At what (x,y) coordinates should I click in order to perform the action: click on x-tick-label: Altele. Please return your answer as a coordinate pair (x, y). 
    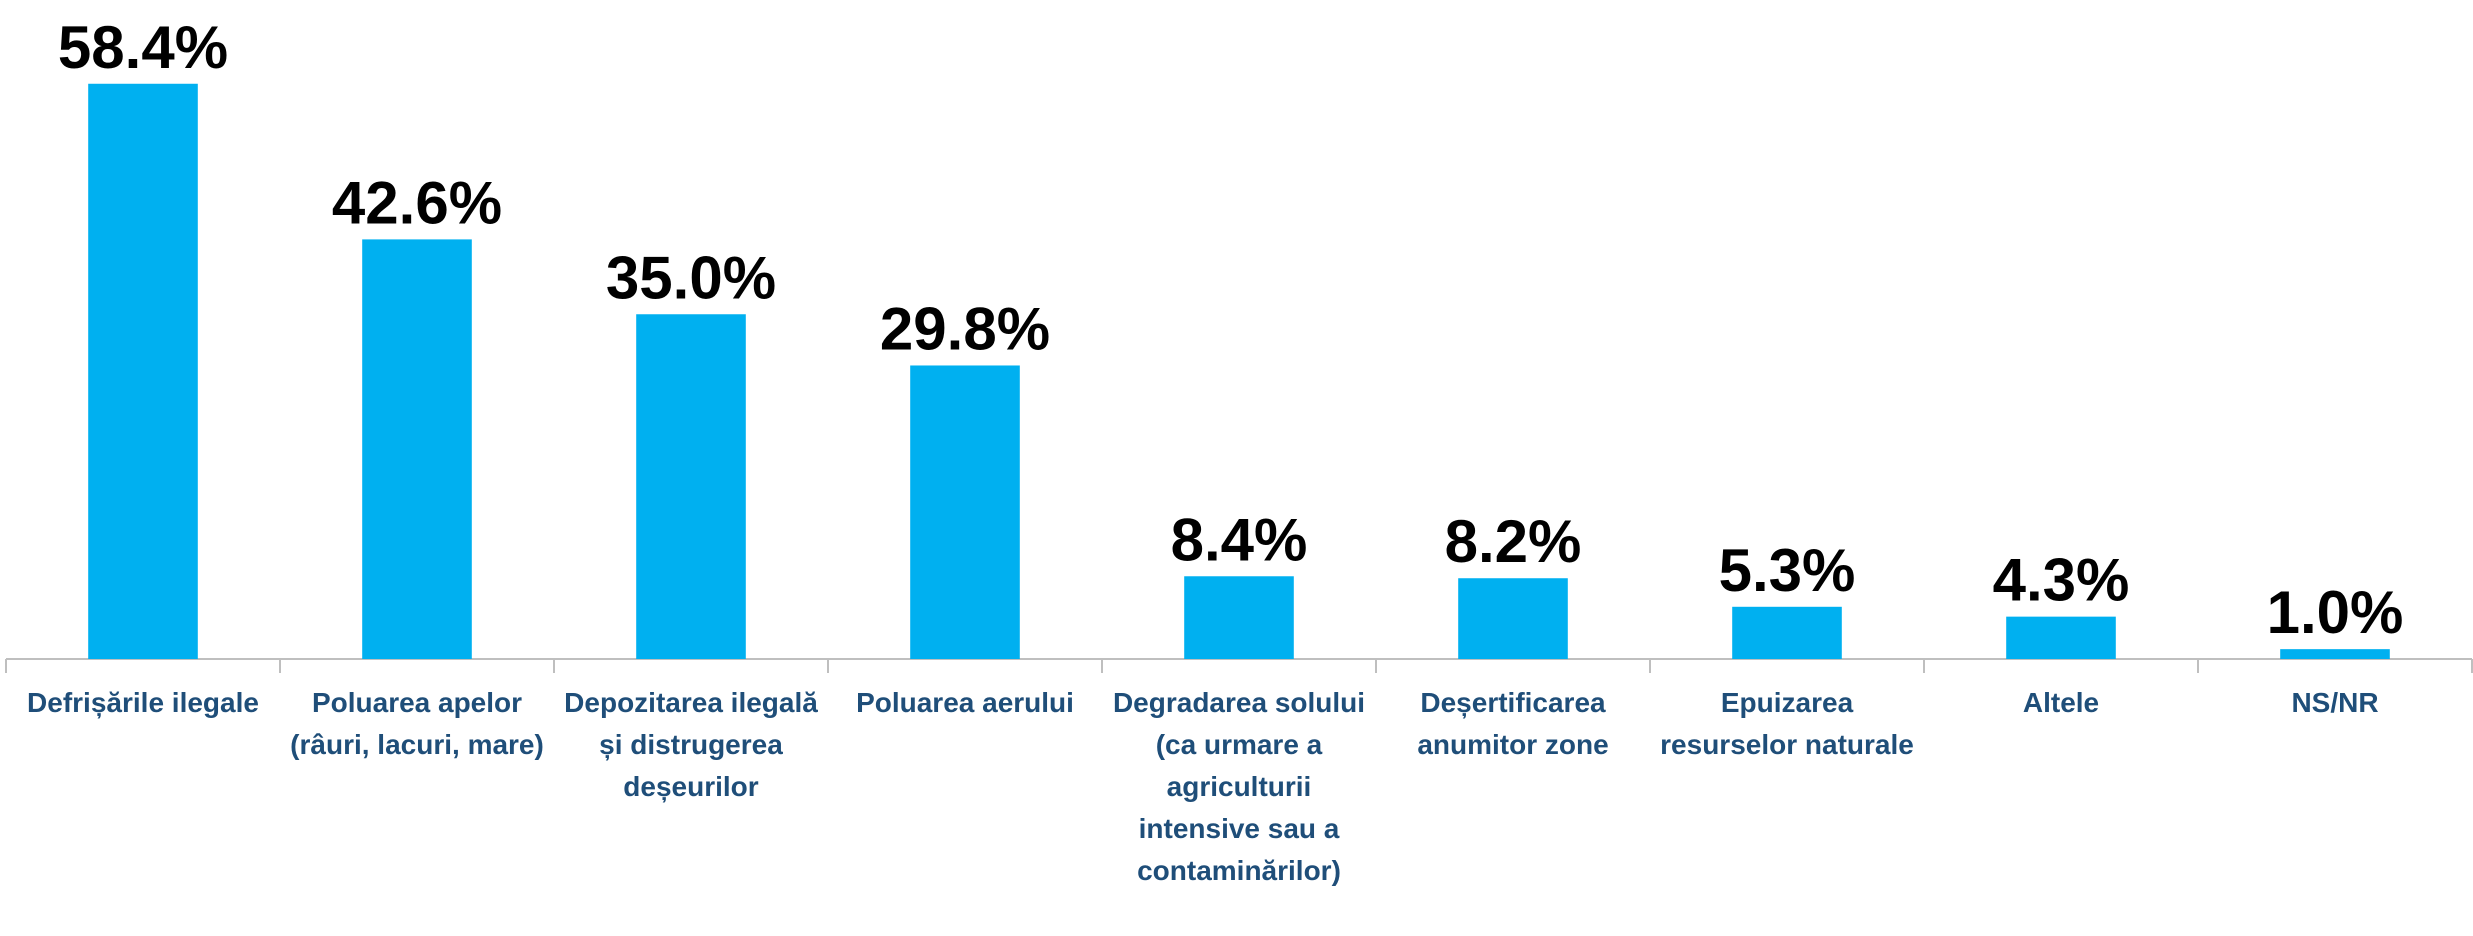
    Looking at the image, I should click on (2061, 702).